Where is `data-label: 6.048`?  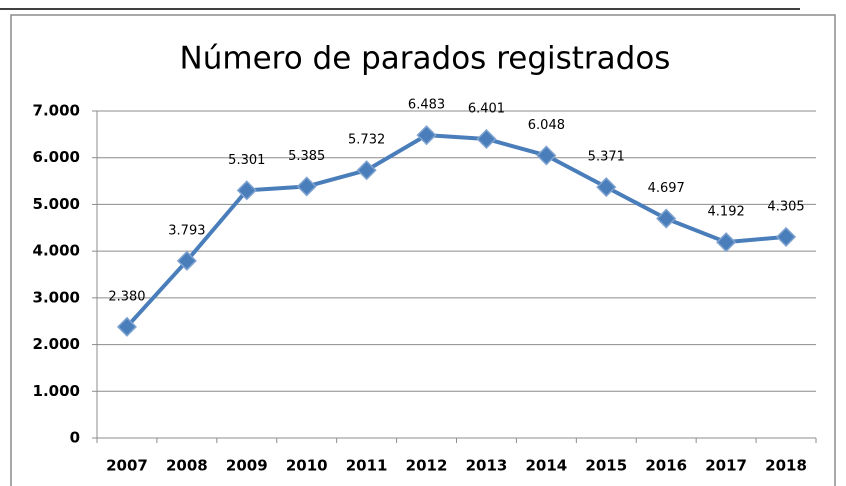 data-label: 6.048 is located at coordinates (546, 125).